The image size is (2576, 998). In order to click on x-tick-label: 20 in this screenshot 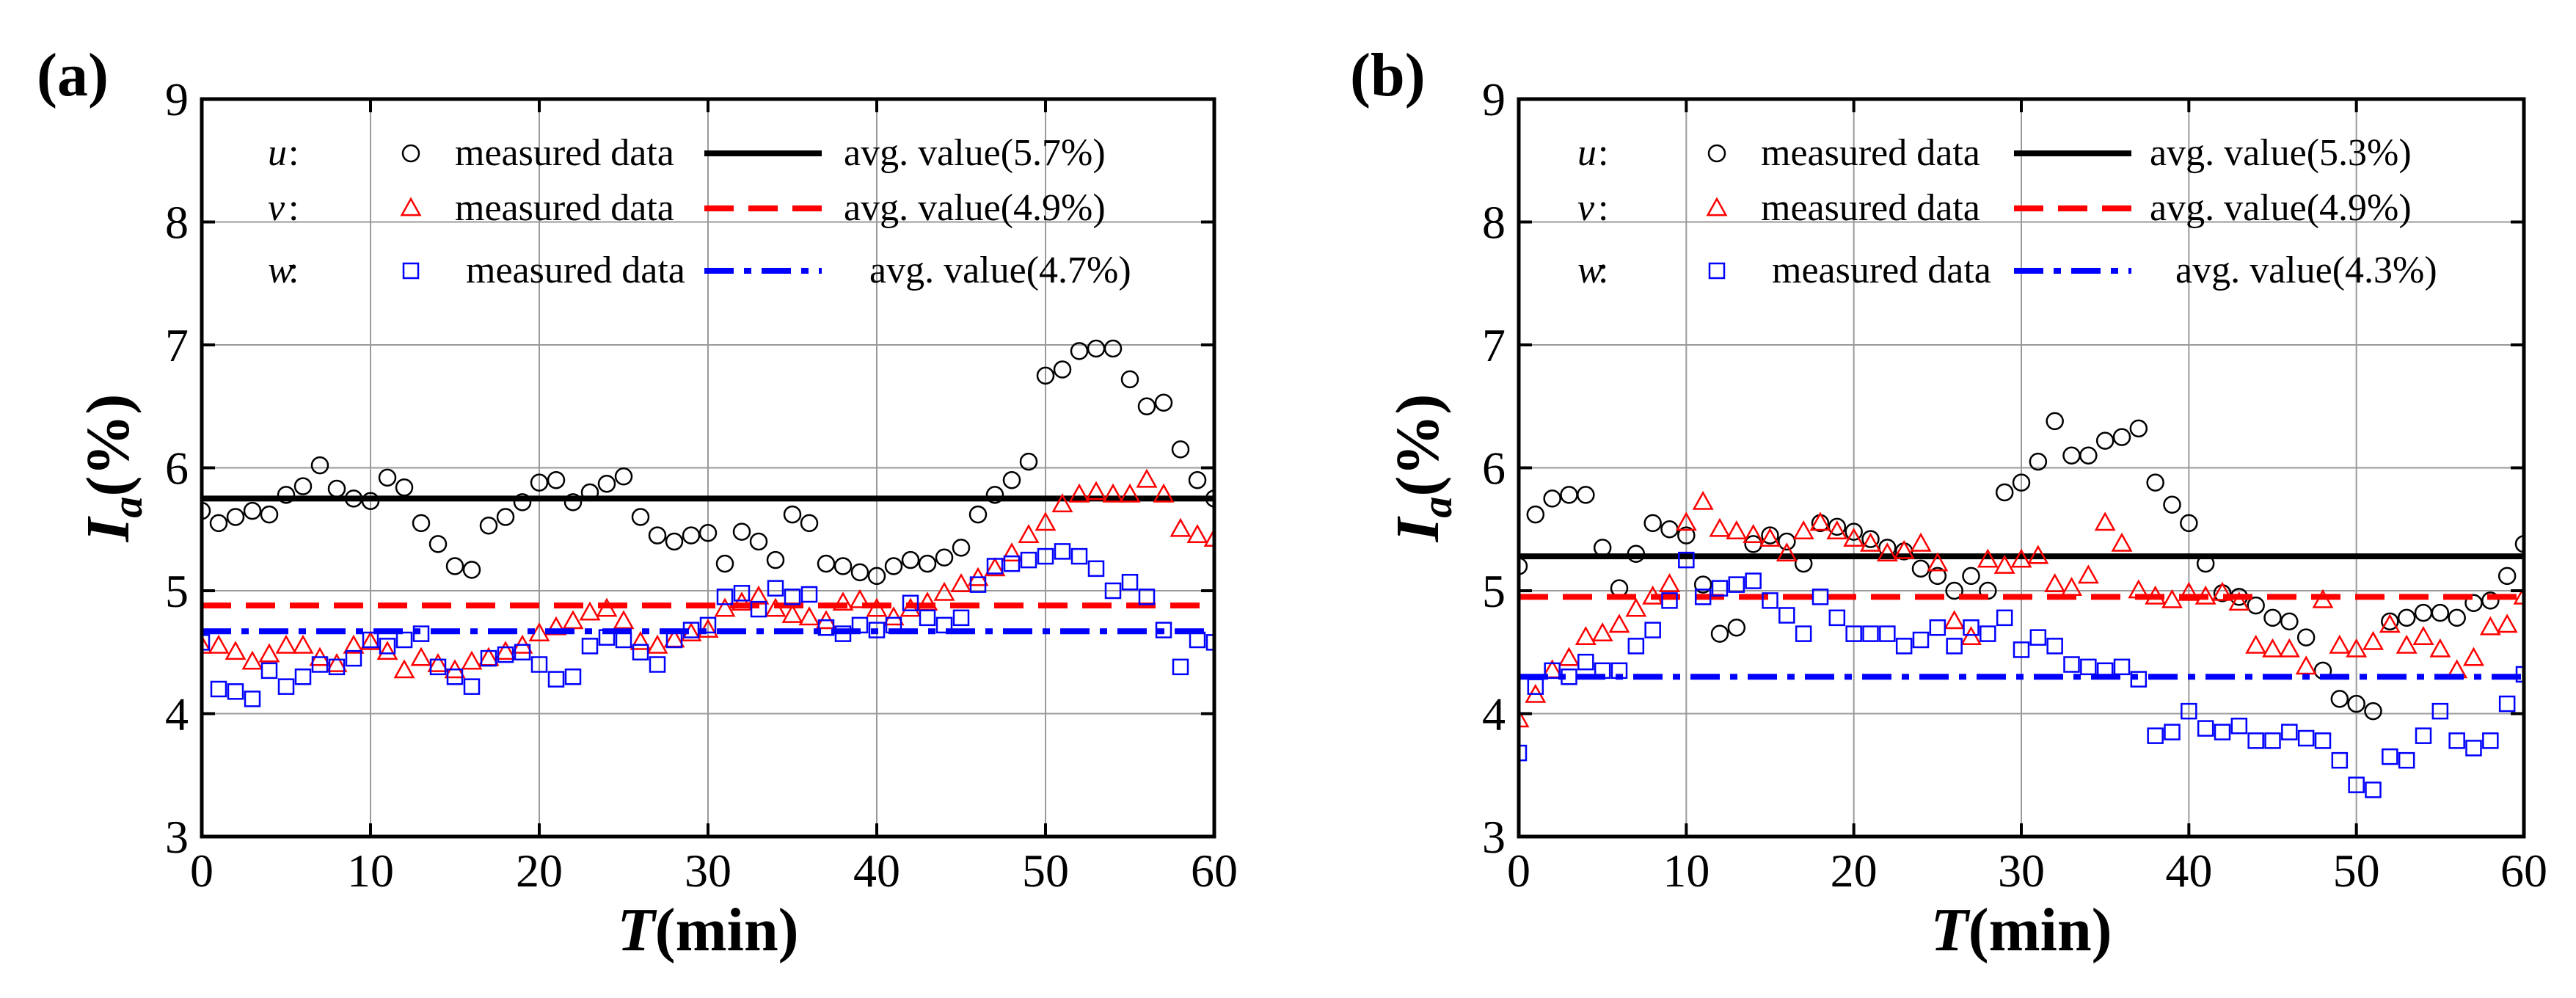, I will do `click(1855, 871)`.